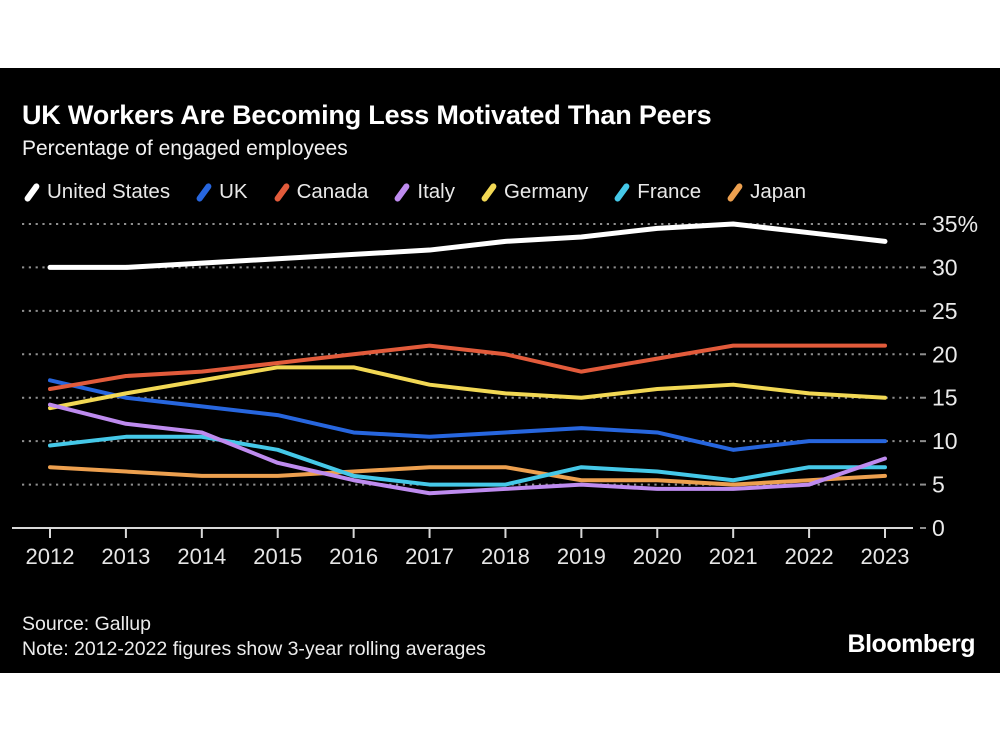  I want to click on source-text: Source: Gallup, so click(86, 624).